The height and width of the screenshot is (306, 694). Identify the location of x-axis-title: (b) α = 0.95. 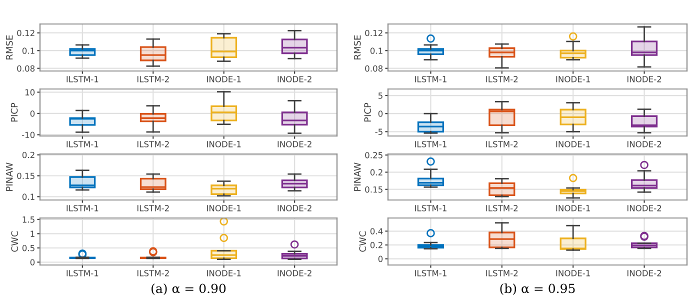
(537, 289).